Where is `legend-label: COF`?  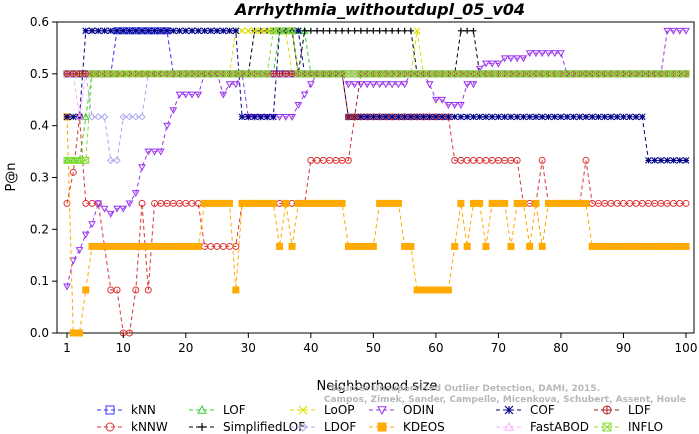
legend-label: COF is located at coordinates (542, 410).